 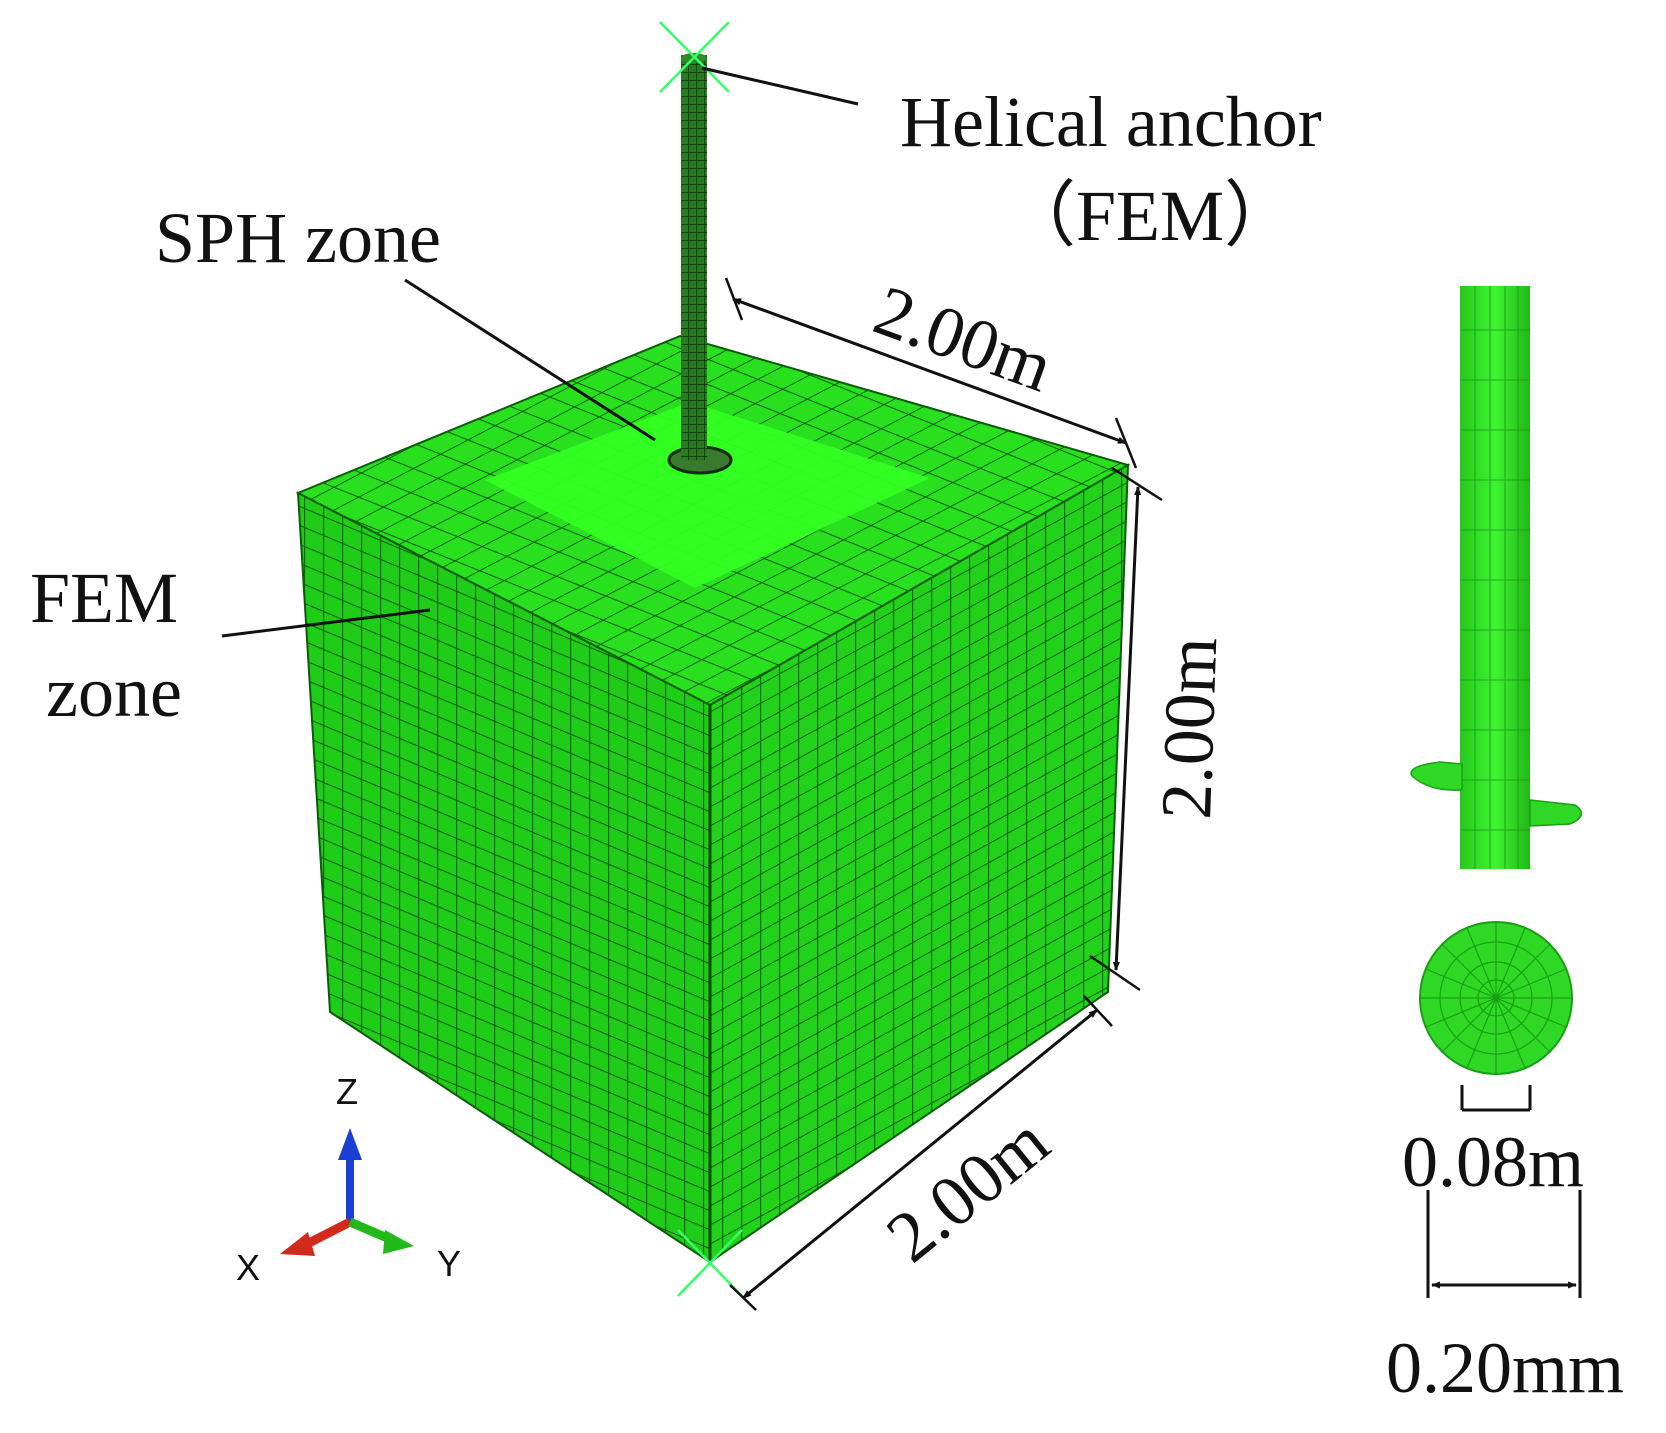 What do you see at coordinates (1150, 216) in the screenshot?
I see `label-helical-anchor-fem: （FEM）` at bounding box center [1150, 216].